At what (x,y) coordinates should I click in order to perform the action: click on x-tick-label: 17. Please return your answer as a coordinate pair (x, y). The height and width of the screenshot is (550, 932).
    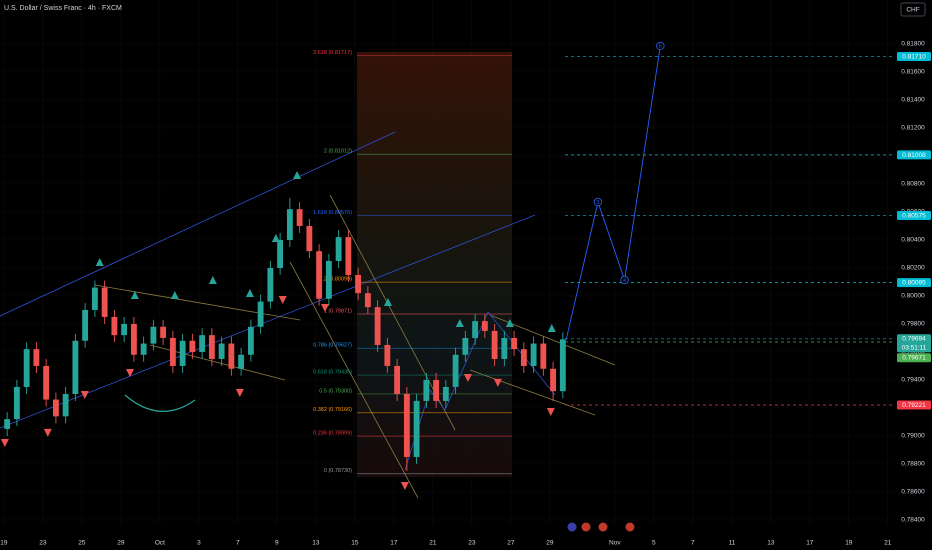
    Looking at the image, I should click on (810, 543).